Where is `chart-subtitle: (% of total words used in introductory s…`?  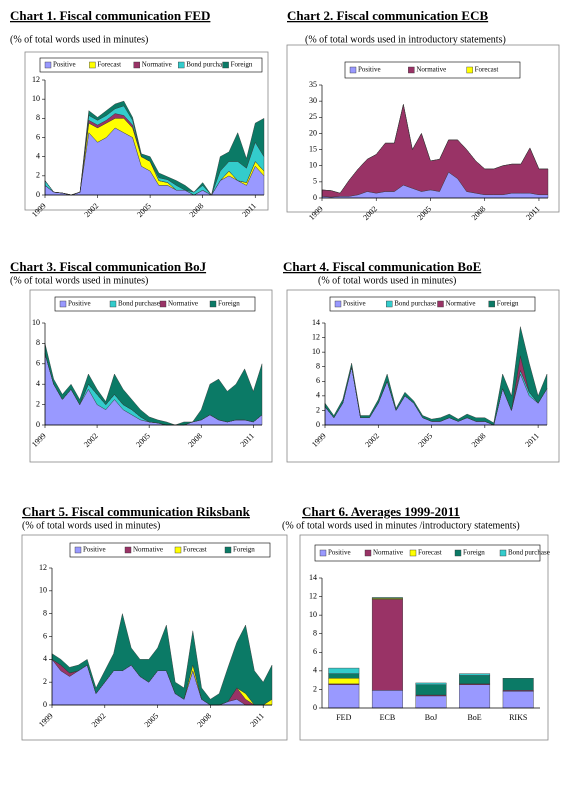 chart-subtitle: (% of total words used in introductory s… is located at coordinates (405, 39).